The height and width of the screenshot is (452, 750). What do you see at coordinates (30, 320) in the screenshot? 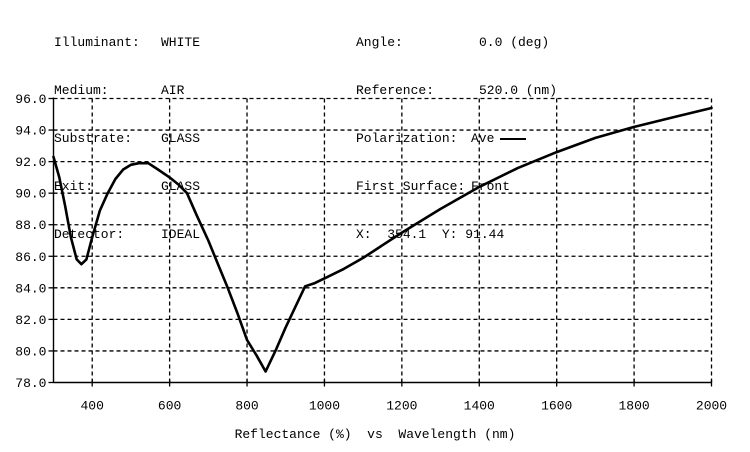
I see `y-tick-label: 82.0` at bounding box center [30, 320].